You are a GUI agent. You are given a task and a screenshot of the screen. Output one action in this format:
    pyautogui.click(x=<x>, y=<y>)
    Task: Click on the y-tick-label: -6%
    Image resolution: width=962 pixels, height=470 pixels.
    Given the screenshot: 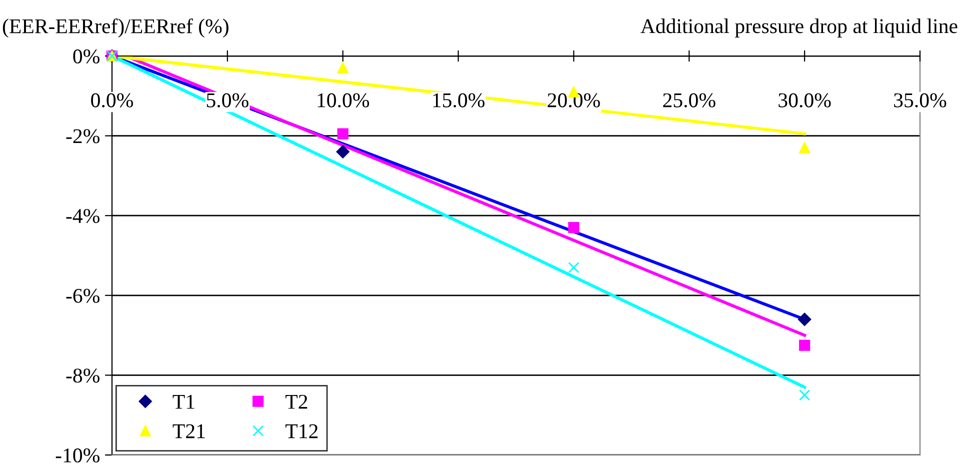 What is the action you would take?
    pyautogui.click(x=83, y=295)
    